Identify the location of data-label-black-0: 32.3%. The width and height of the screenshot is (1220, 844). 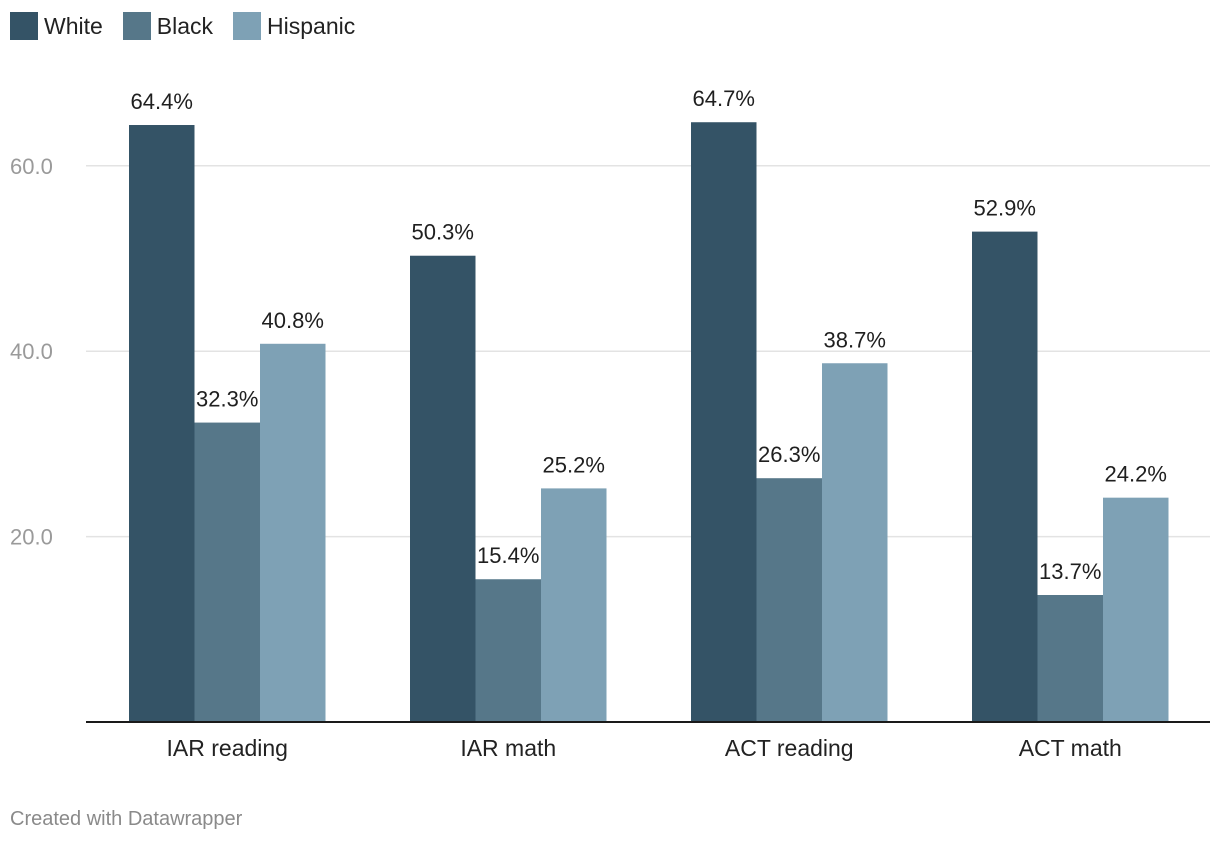
(227, 399).